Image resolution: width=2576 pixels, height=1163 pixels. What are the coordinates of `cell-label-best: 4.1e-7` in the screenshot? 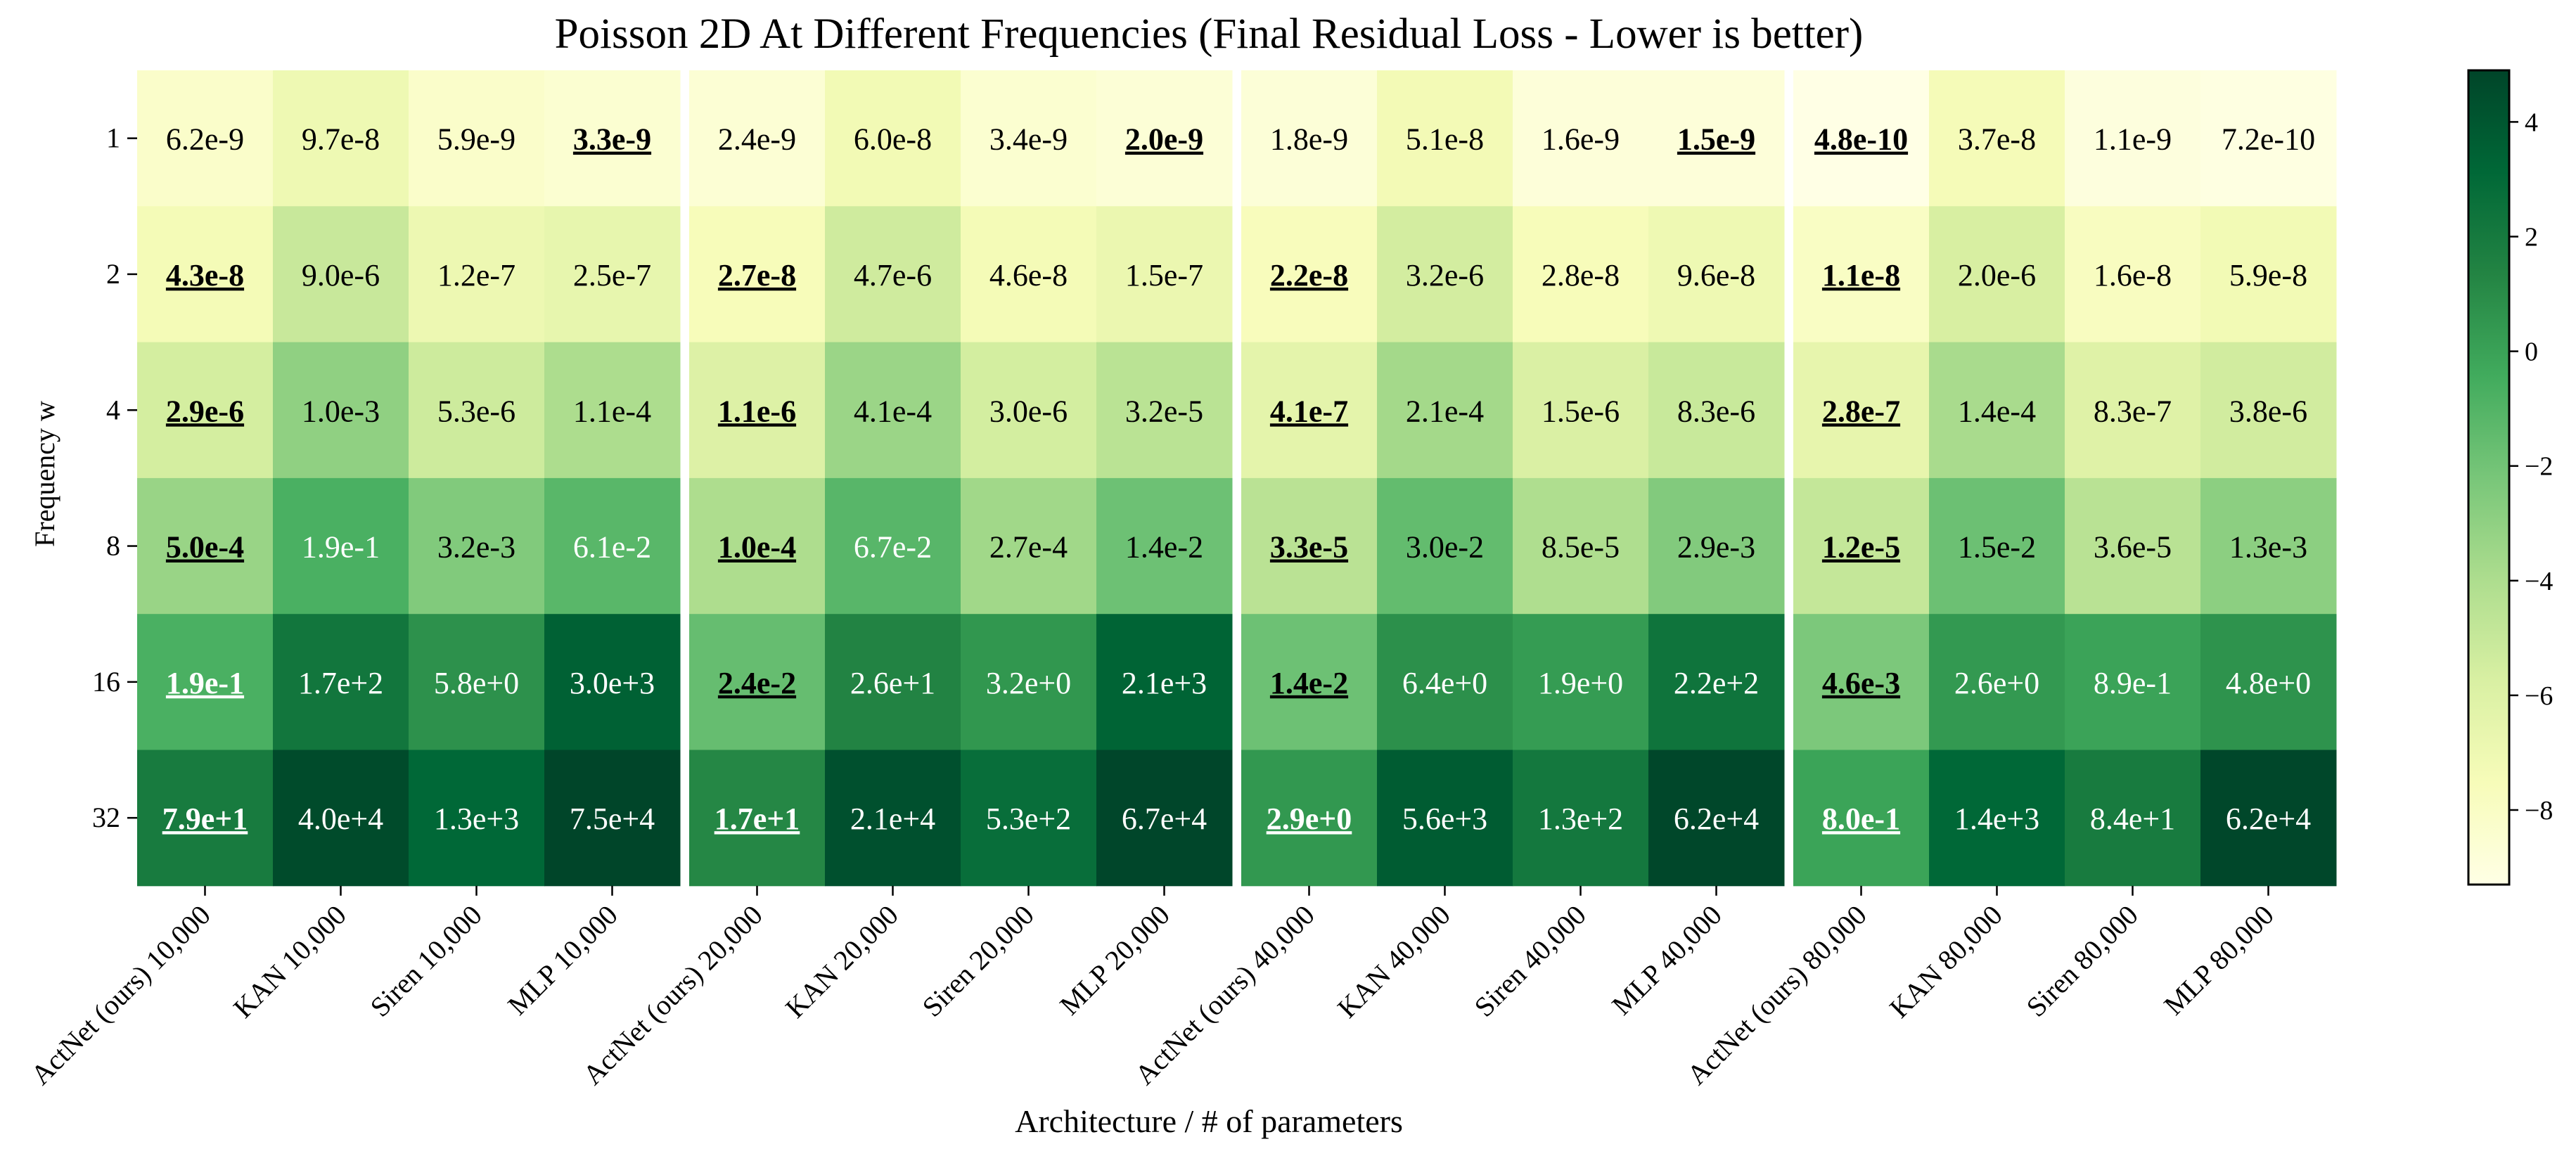 It's located at (1309, 411).